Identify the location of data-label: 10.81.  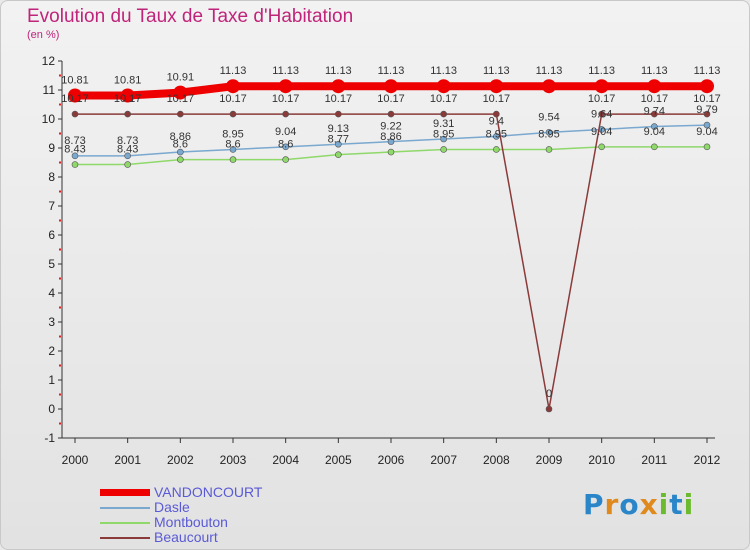
(128, 81).